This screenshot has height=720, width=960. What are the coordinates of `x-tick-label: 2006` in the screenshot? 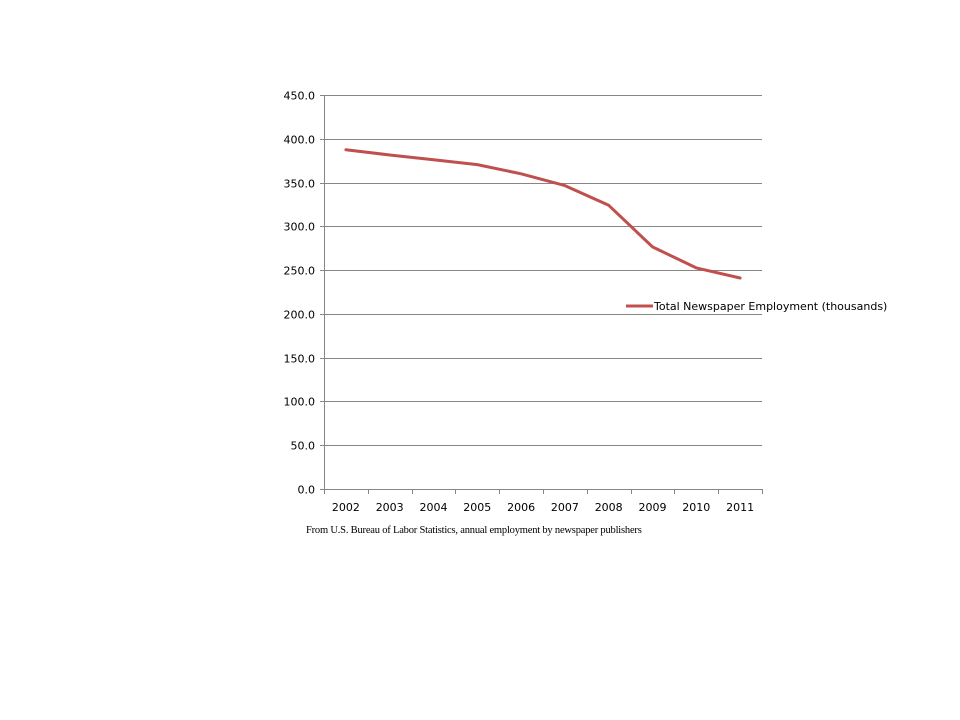 It's located at (521, 507).